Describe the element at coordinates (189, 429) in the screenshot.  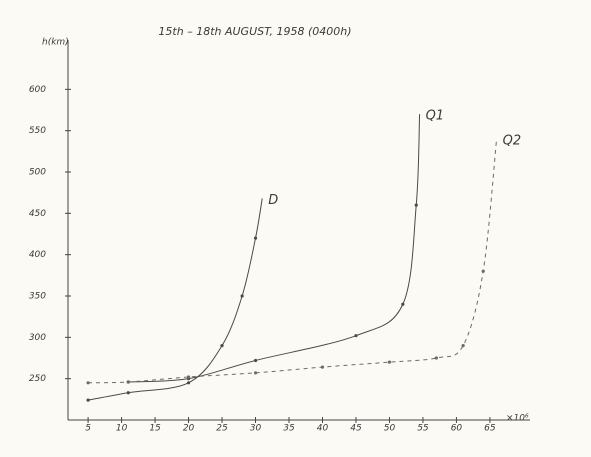
I see `x-tick-label: 20` at that location.